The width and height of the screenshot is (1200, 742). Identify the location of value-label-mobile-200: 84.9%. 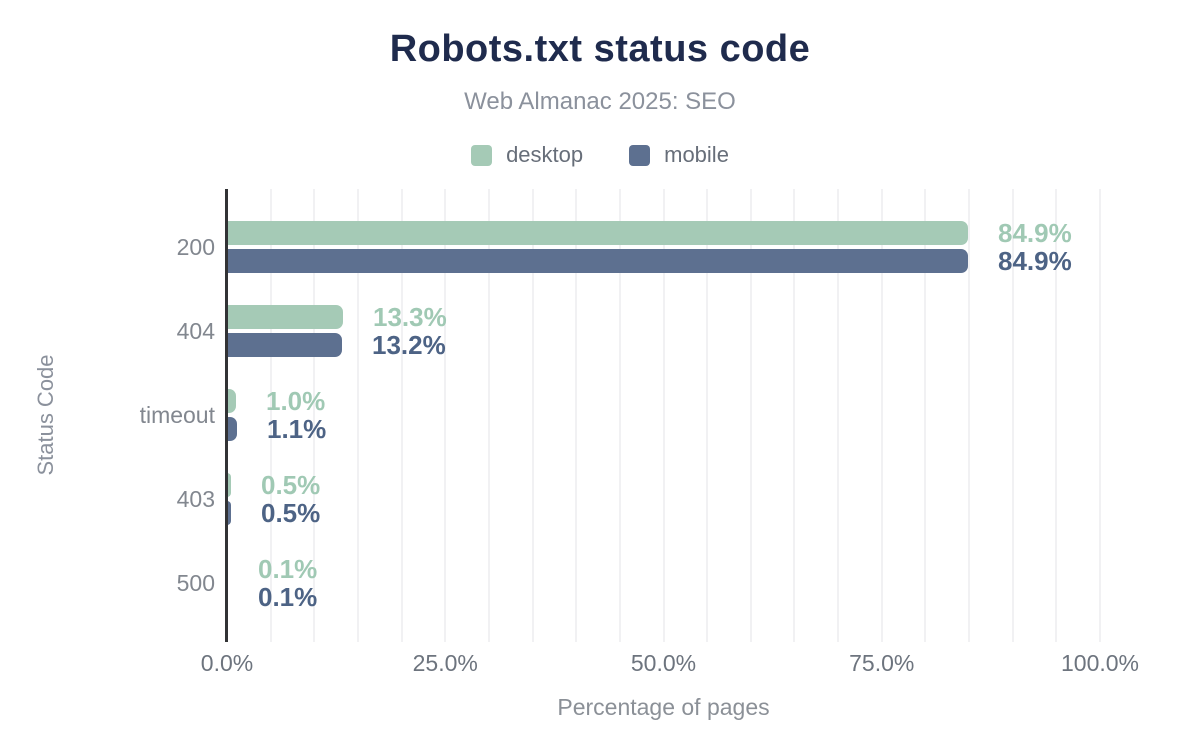
(1035, 261).